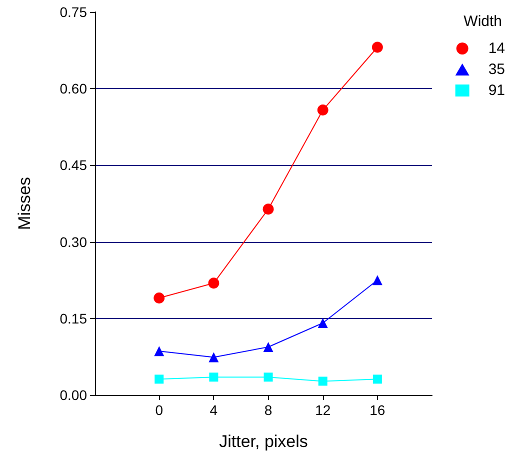 This screenshot has width=514, height=459. Describe the element at coordinates (159, 410) in the screenshot. I see `x-tick-label: 0` at that location.